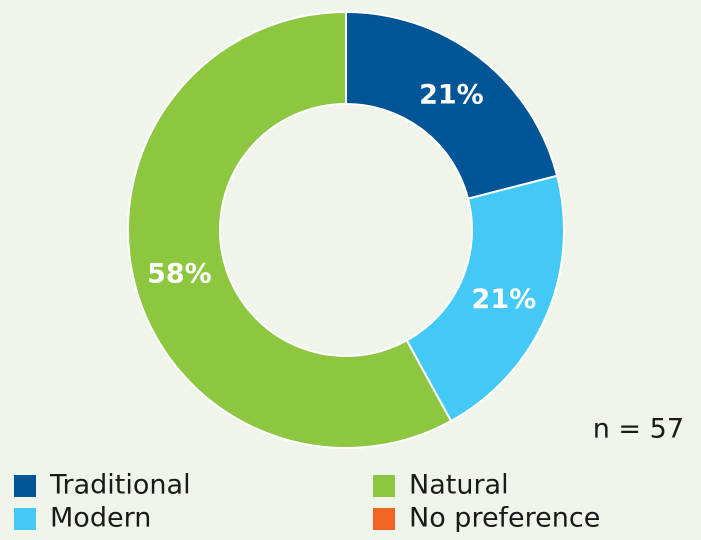 The image size is (701, 540). What do you see at coordinates (120, 485) in the screenshot?
I see `legend-label: Traditional` at bounding box center [120, 485].